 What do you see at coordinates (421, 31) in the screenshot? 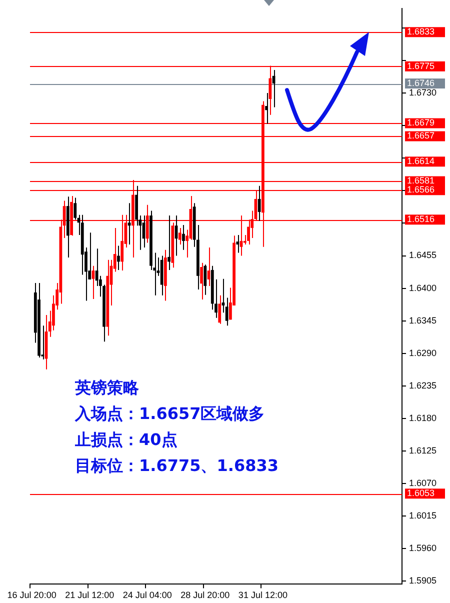
I see `ref-line-label: 1.6833` at bounding box center [421, 31].